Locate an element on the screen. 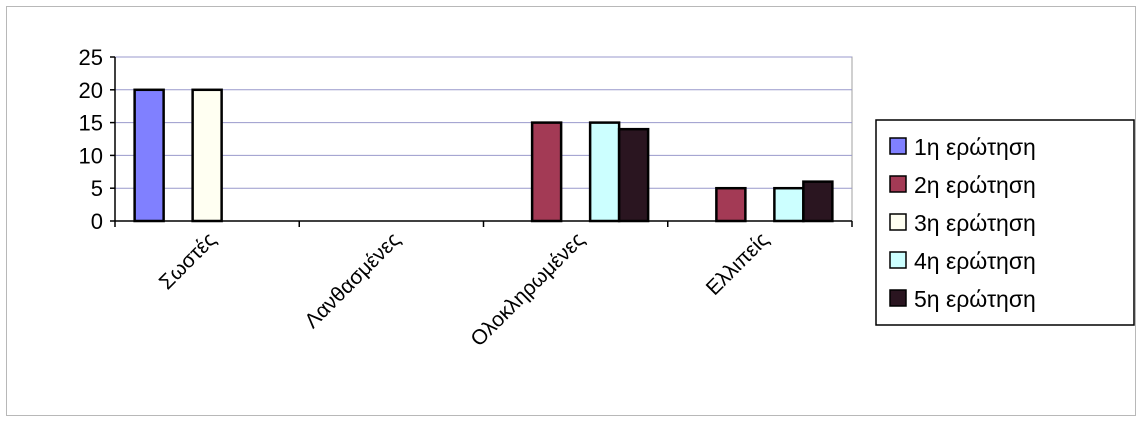 The width and height of the screenshot is (1142, 422). legend-label: 5η ερώτηση is located at coordinates (975, 299).